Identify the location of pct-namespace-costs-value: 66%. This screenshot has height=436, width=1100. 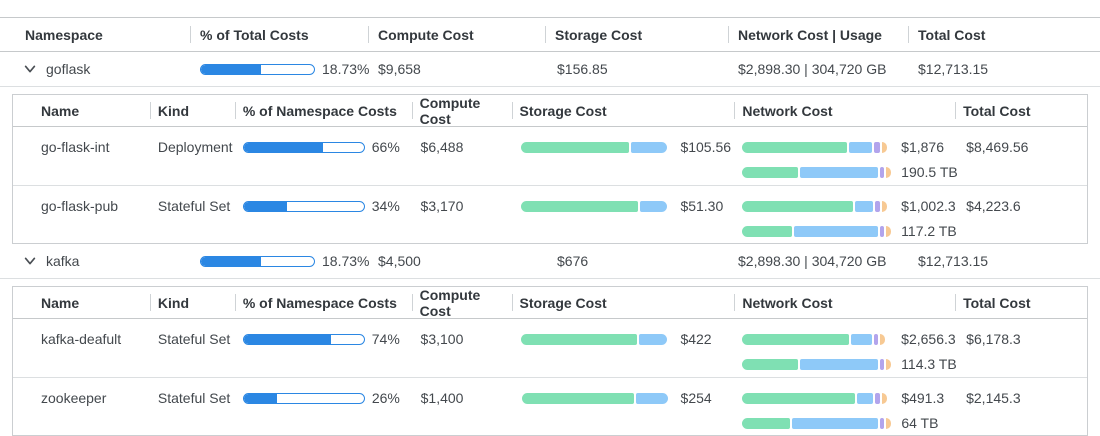
(385, 147).